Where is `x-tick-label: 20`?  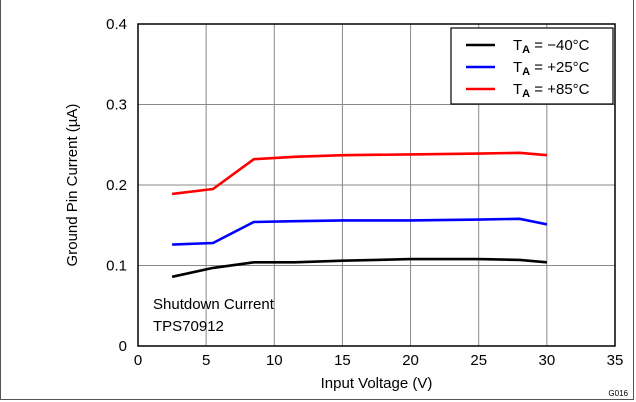
x-tick-label: 20 is located at coordinates (410, 360).